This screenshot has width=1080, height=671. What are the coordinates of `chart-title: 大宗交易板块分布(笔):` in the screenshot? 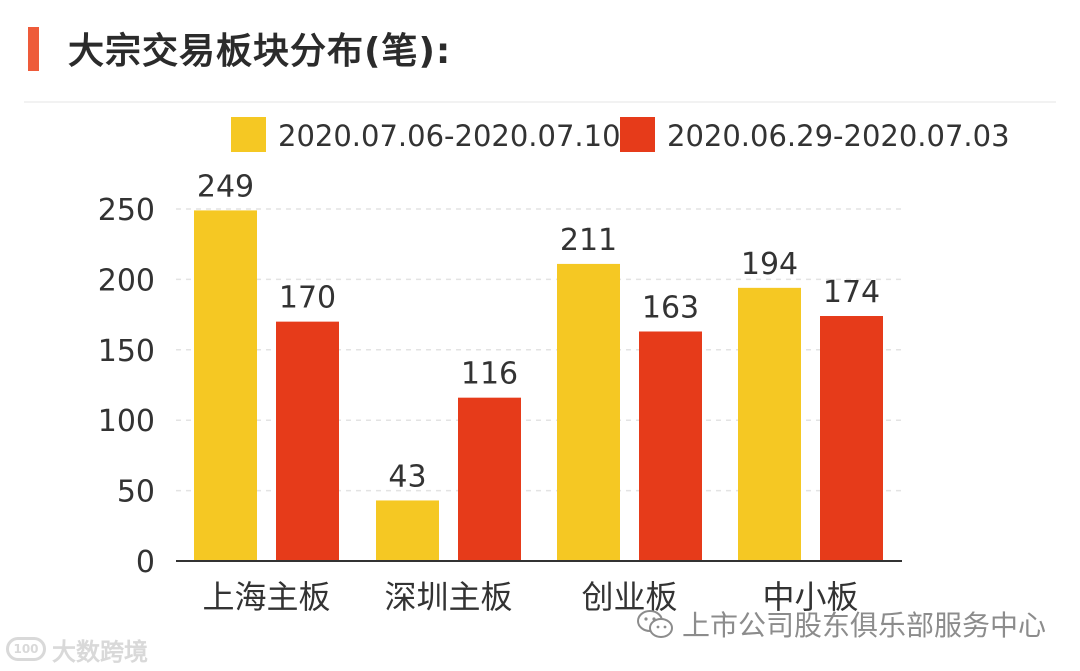 It's located at (260, 51).